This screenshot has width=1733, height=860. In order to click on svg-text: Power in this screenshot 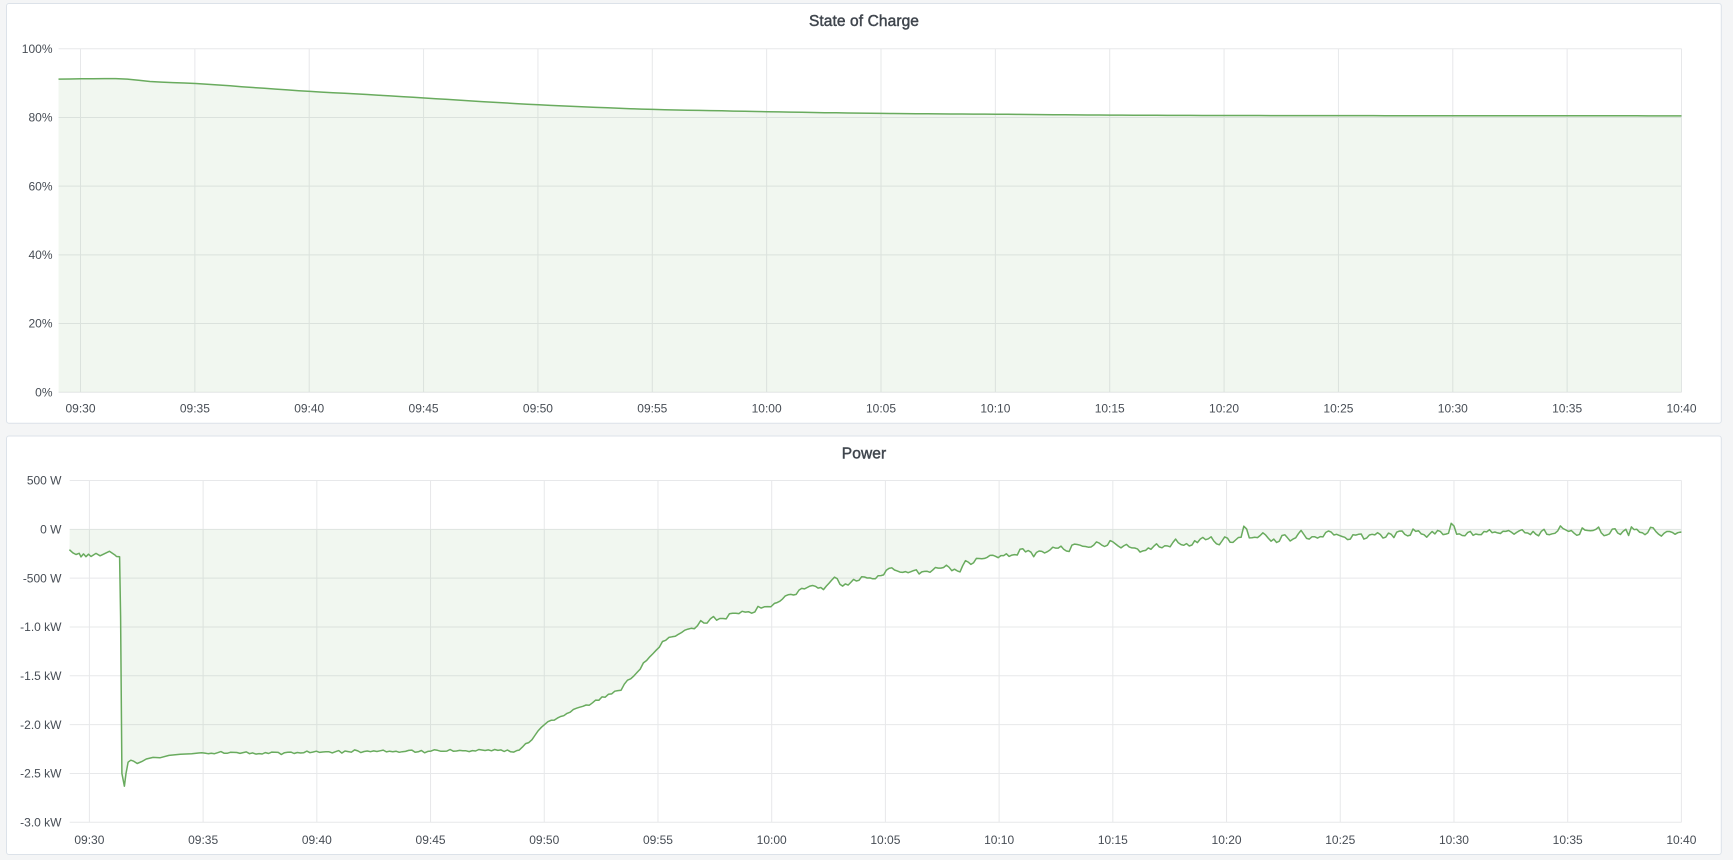, I will do `click(864, 454)`.